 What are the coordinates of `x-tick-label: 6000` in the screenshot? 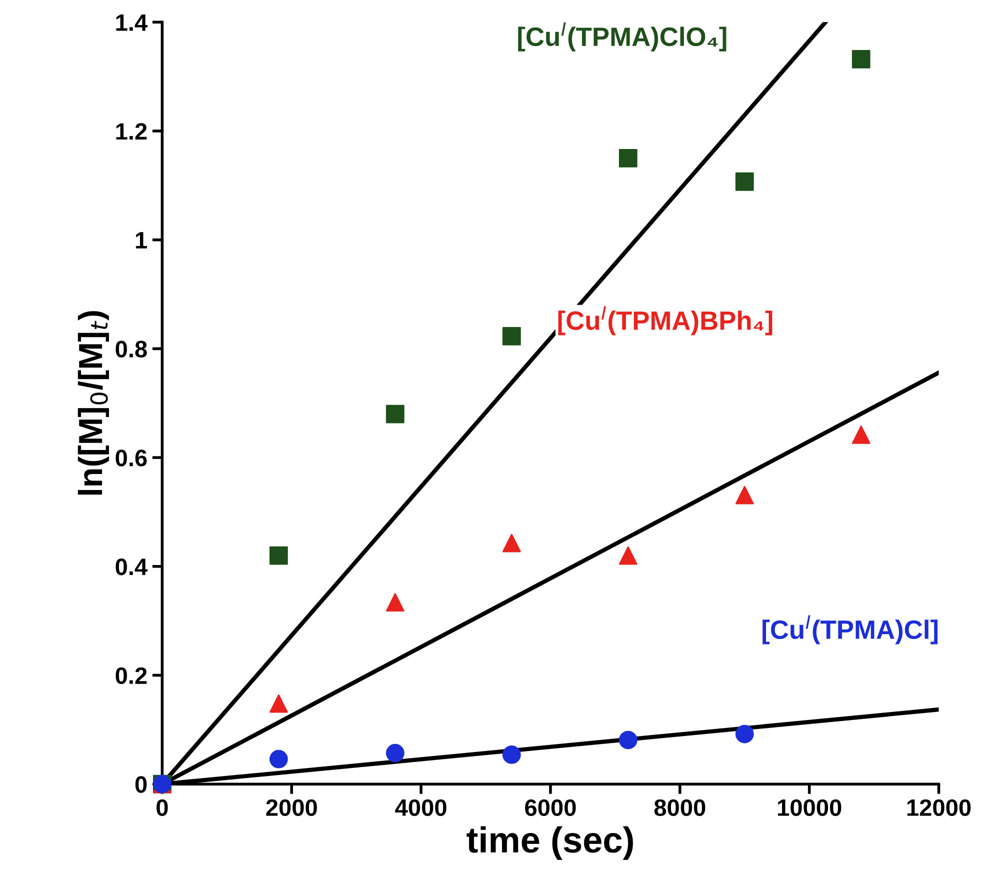 It's located at (550, 807).